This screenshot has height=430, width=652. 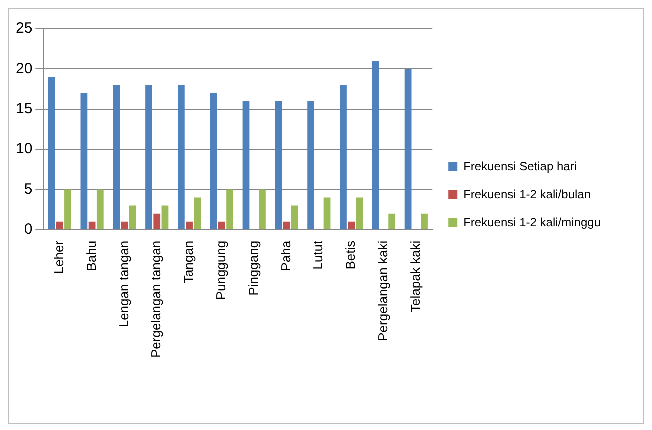 I want to click on x-tick-label: Paha, so click(x=286, y=256).